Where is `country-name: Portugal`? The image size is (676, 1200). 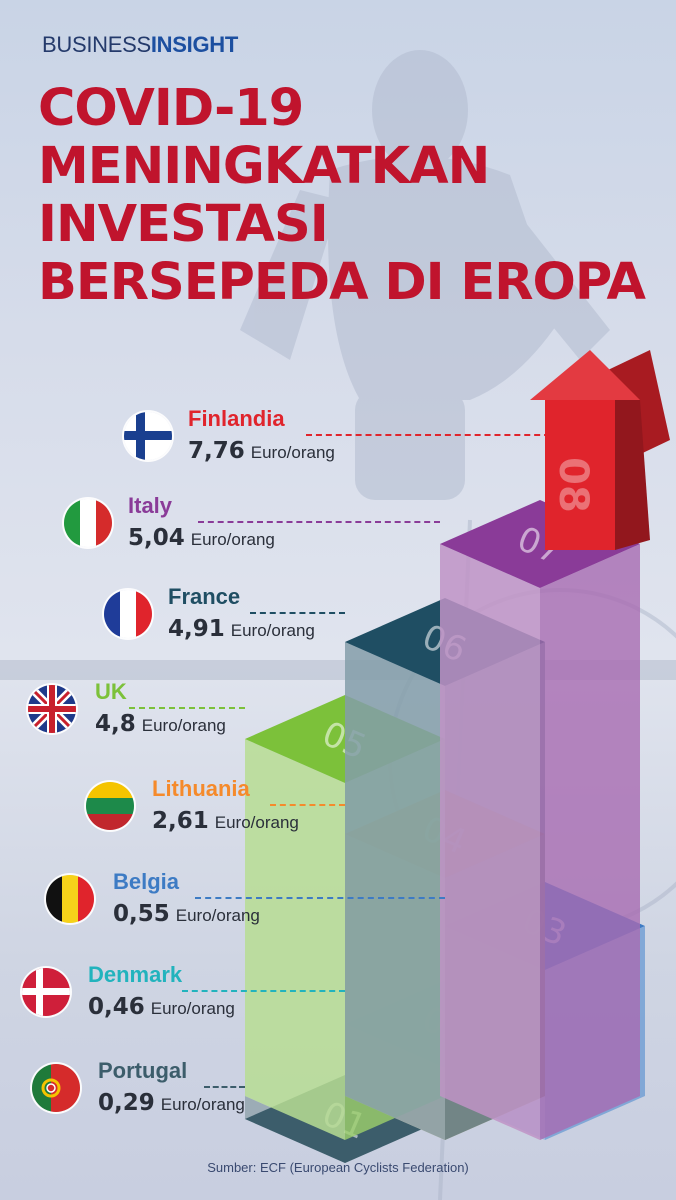
country-name: Portugal is located at coordinates (143, 1070).